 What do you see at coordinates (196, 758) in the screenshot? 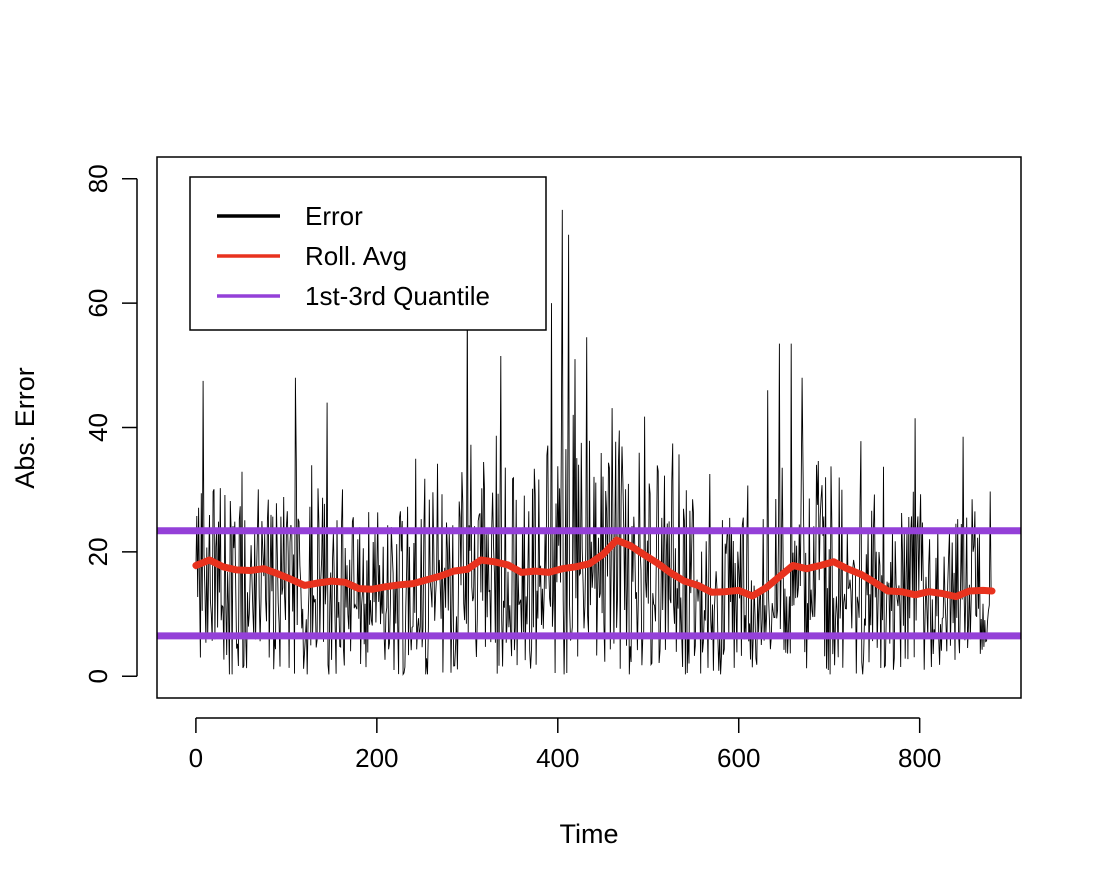
I see `x-tick-label: 0` at bounding box center [196, 758].